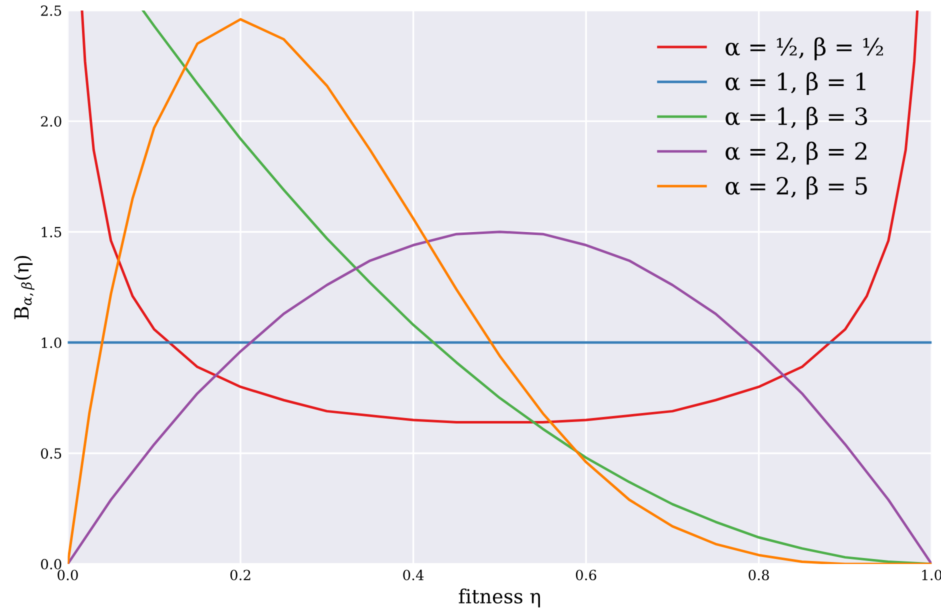 The width and height of the screenshot is (941, 615). Describe the element at coordinates (758, 575) in the screenshot. I see `x-tick-label: 0.8` at that location.